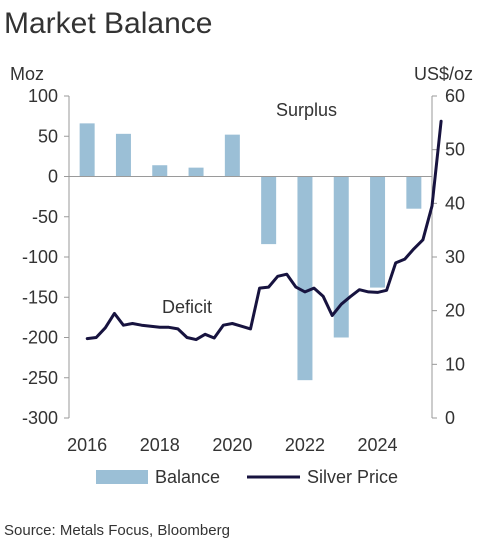 The height and width of the screenshot is (542, 485). Describe the element at coordinates (306, 110) in the screenshot. I see `annotation-surplus: Surplus` at that location.